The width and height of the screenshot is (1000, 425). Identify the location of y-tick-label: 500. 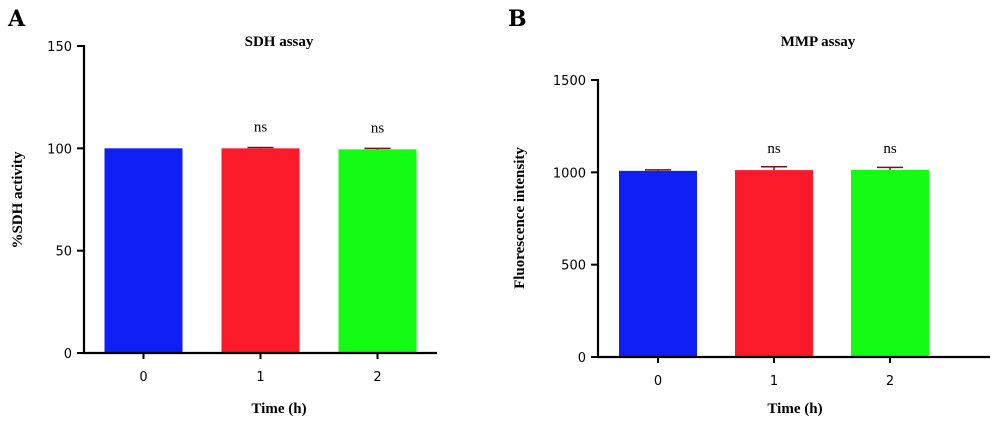
(573, 266).